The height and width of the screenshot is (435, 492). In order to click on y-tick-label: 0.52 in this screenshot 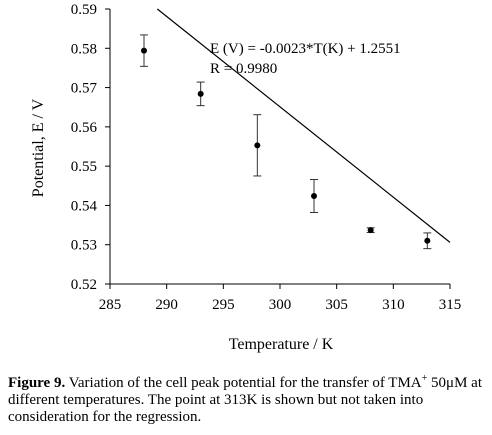, I will do `click(84, 285)`.